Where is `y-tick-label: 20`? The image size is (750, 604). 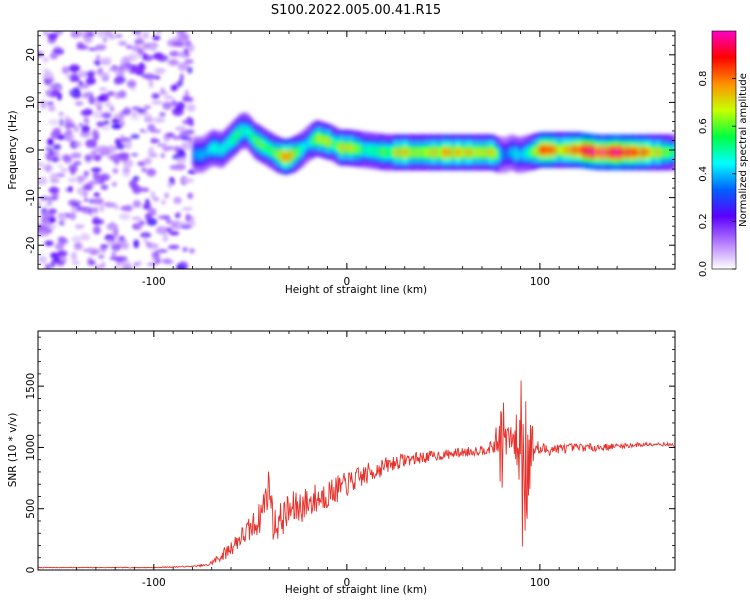
y-tick-label: 20 is located at coordinates (31, 54).